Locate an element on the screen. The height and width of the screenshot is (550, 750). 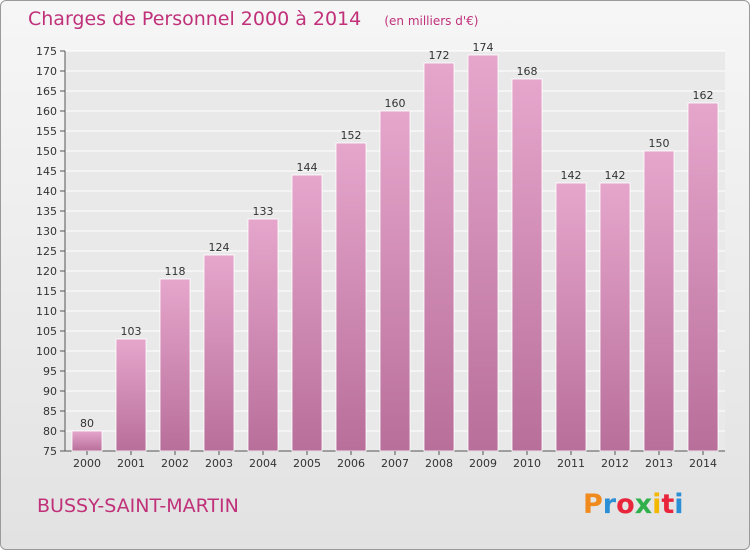
y-tick-label: 160 is located at coordinates (46, 111).